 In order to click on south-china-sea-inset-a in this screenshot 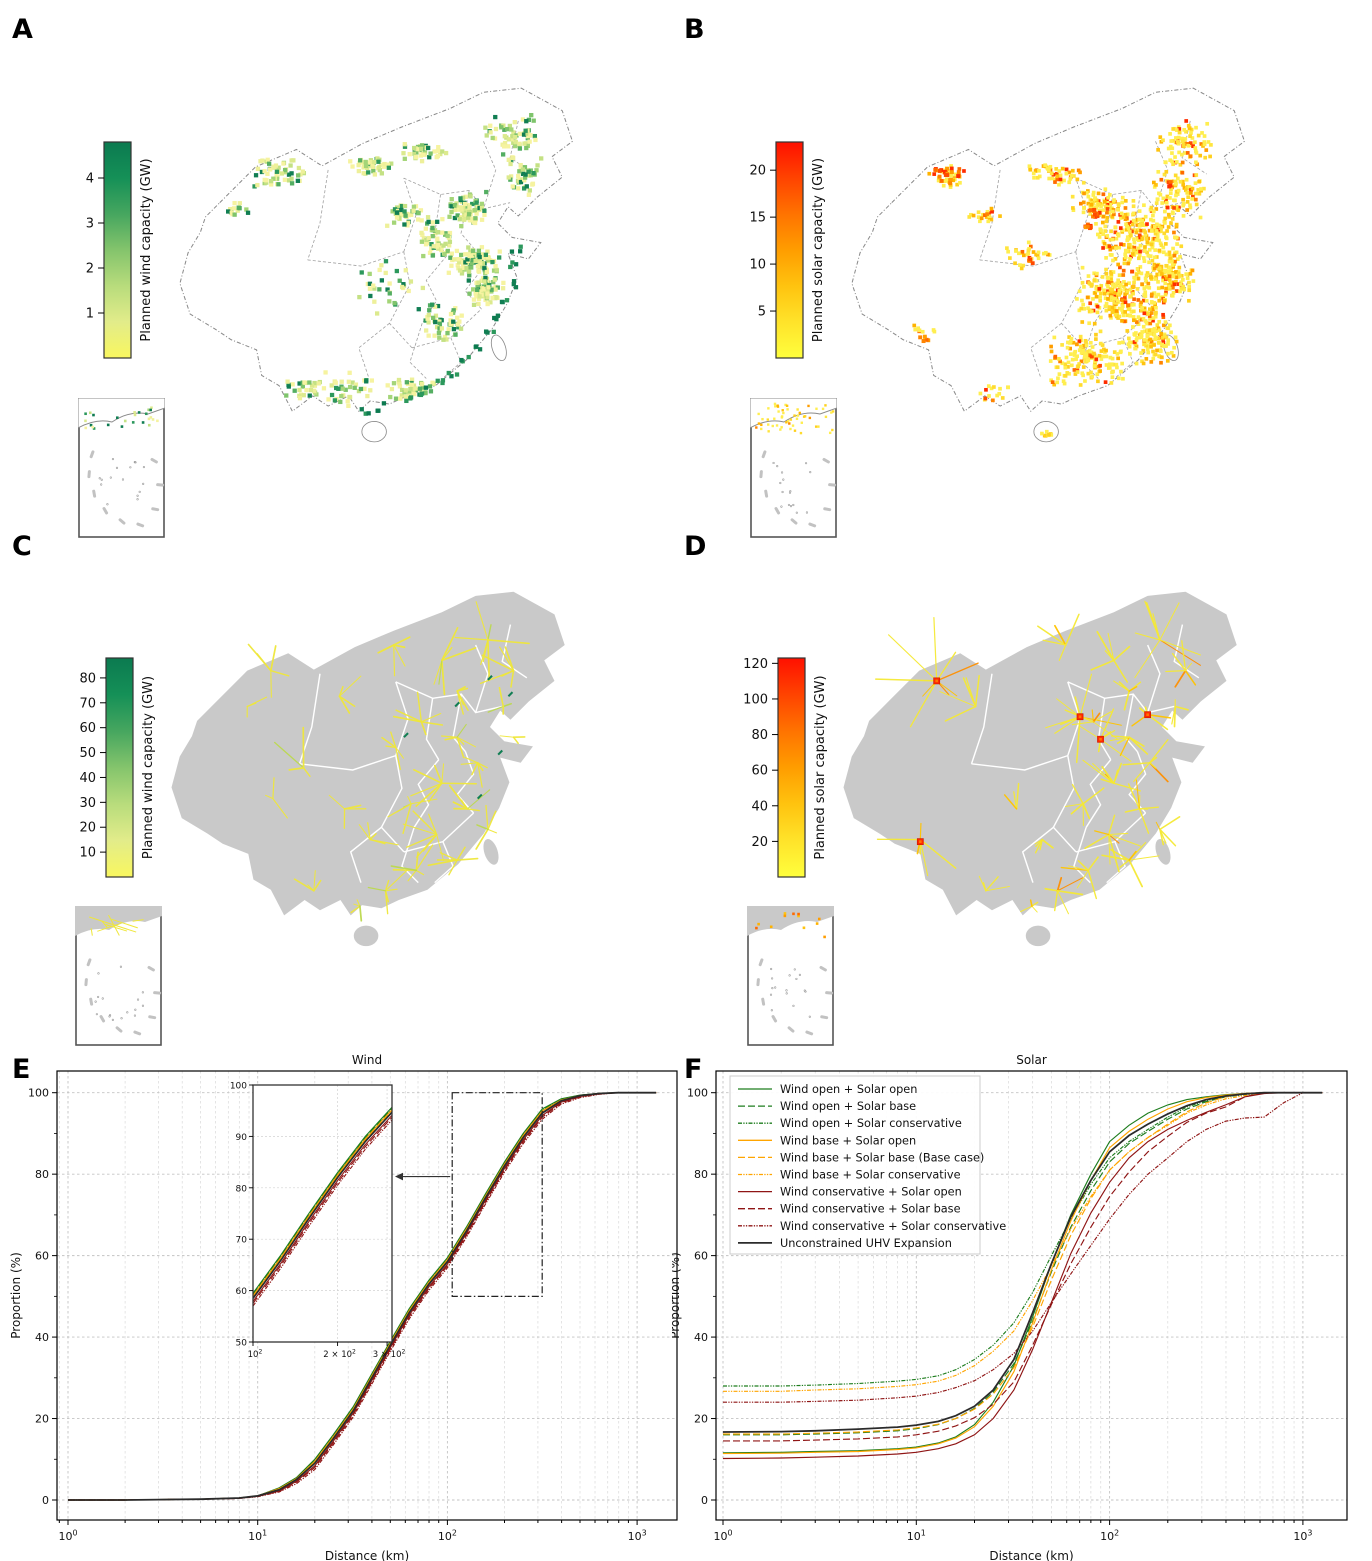, I will do `click(121, 468)`.